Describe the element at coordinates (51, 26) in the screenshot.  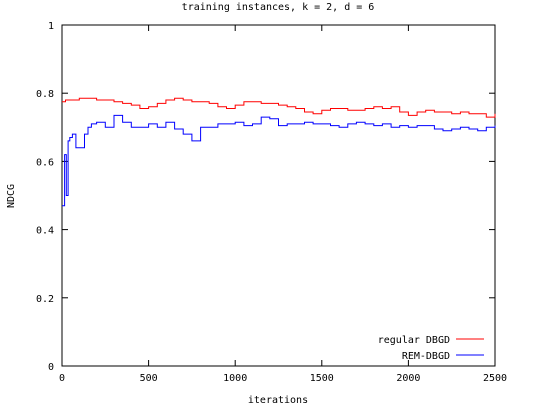
I see `y-tick-label: 1` at that location.